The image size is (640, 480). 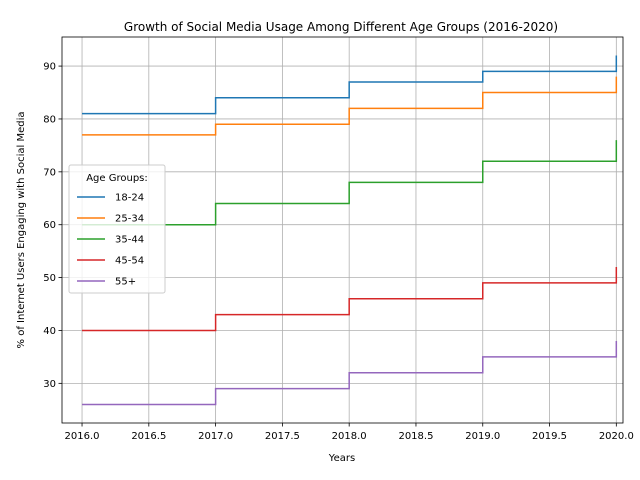 I want to click on y-tick-label: 70, so click(x=49, y=172).